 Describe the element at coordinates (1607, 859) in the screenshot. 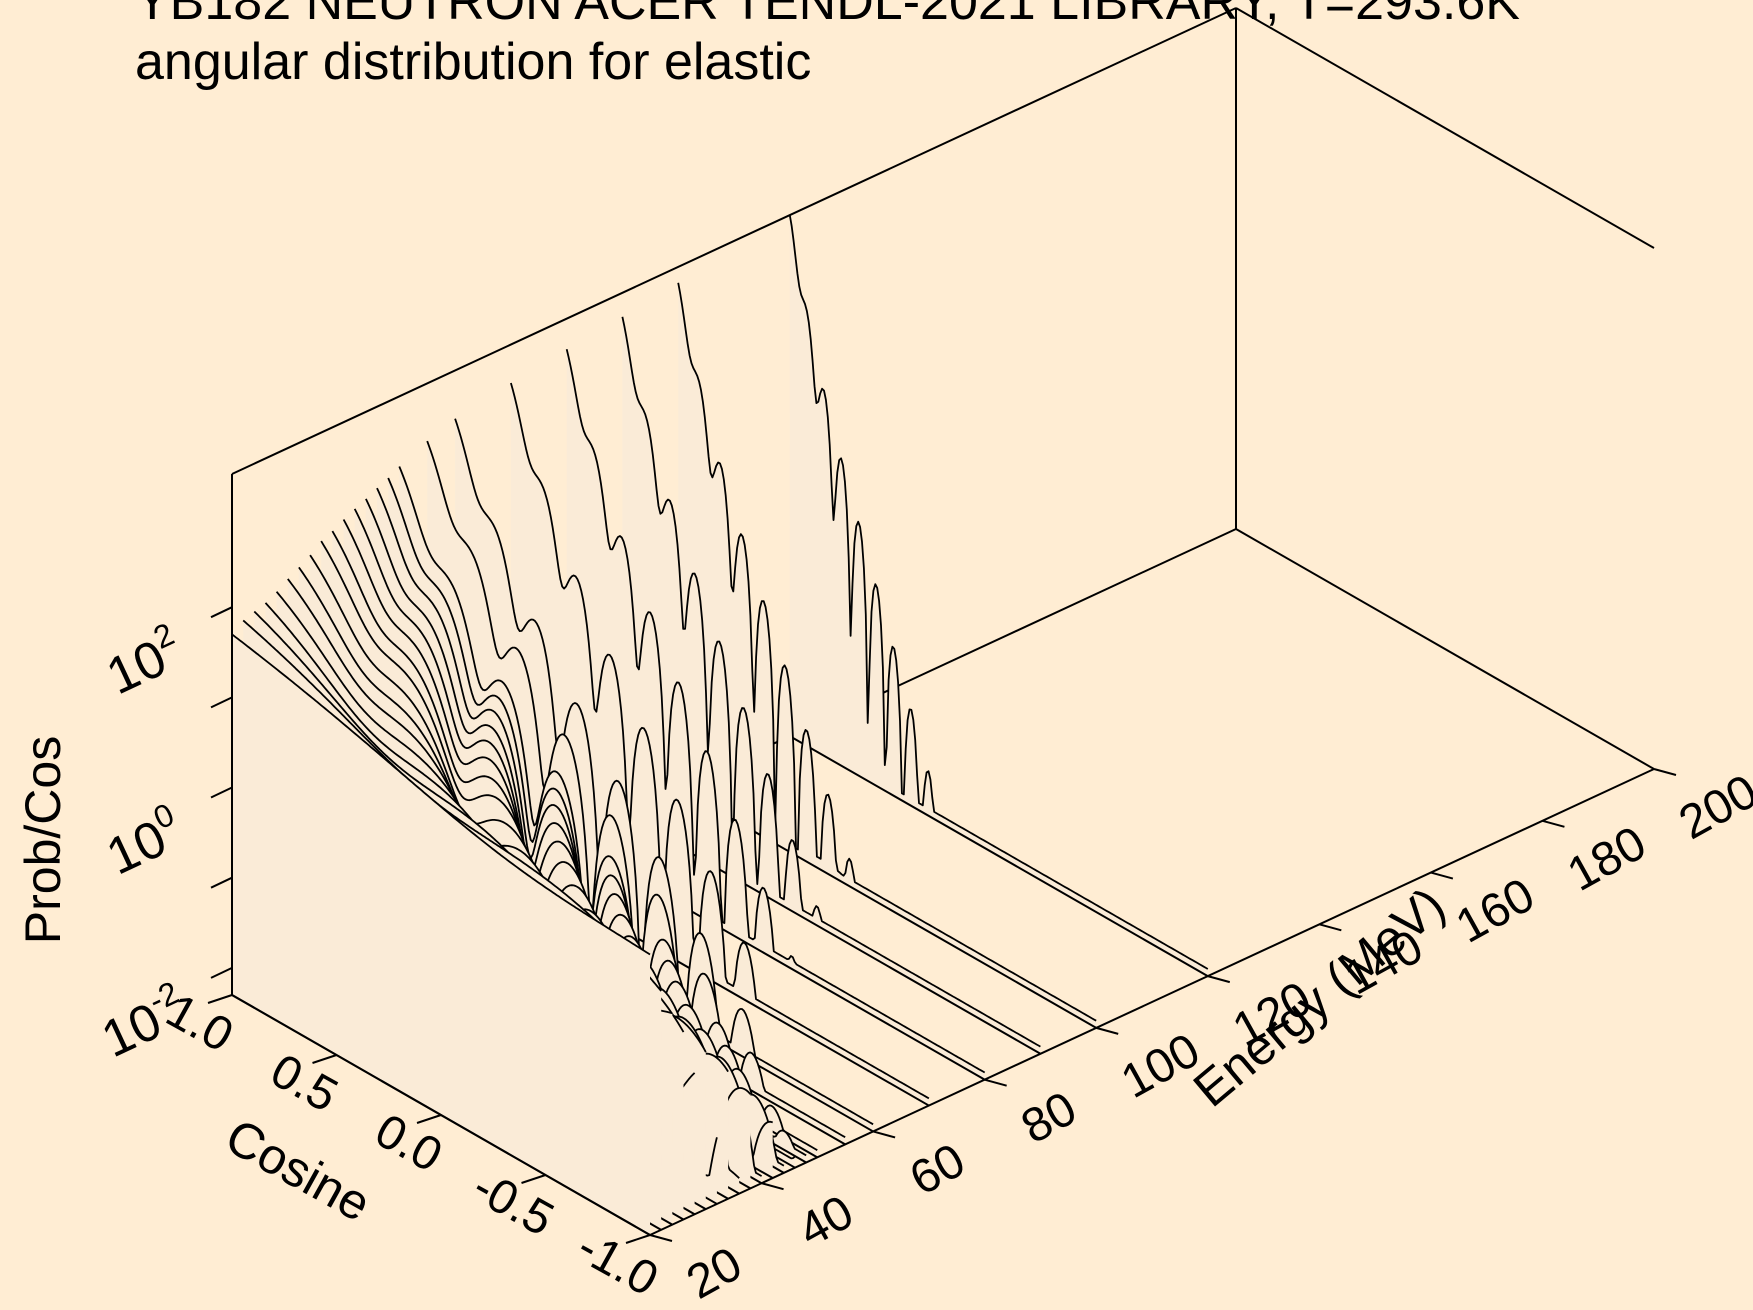

I see `y-tick-label: 180` at that location.